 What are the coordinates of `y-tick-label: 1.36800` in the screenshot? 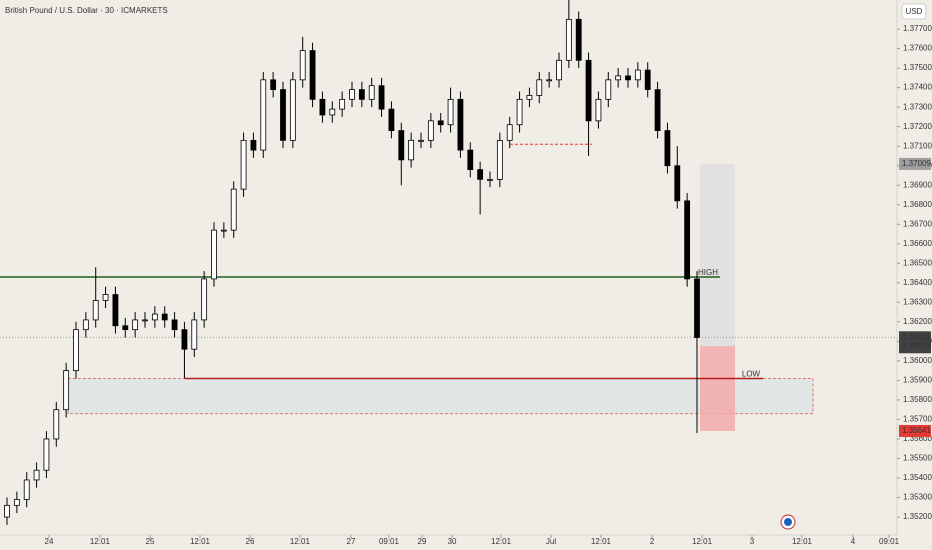 It's located at (917, 204).